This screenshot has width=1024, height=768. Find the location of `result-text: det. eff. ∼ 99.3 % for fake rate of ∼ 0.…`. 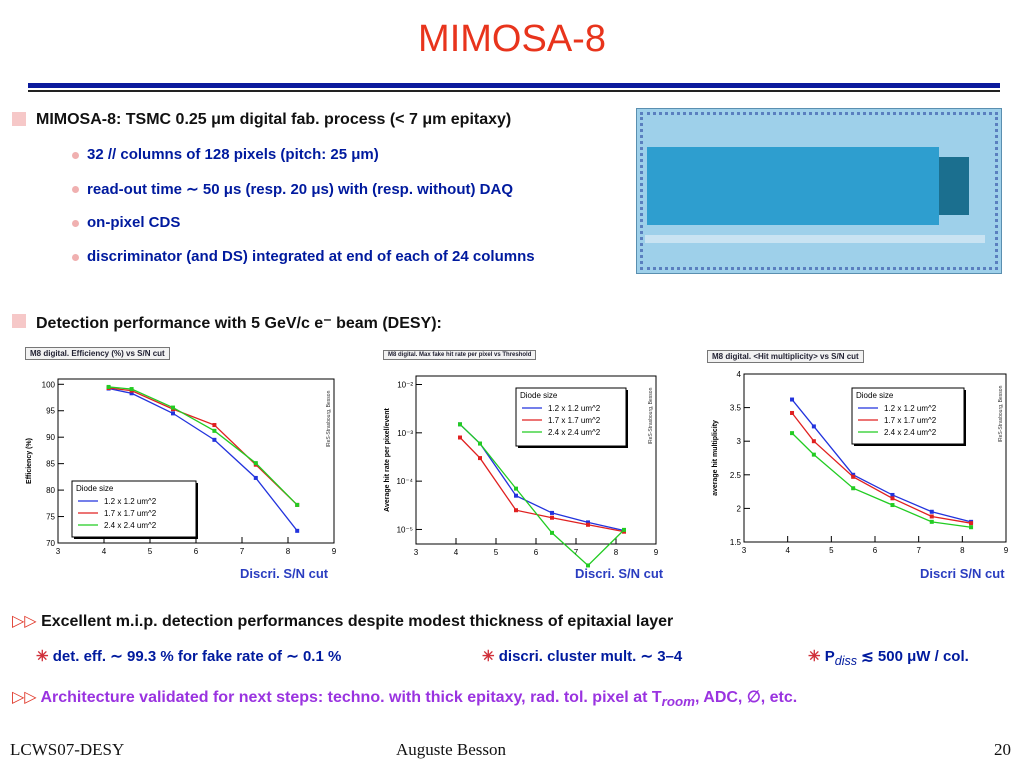

result-text: det. eff. ∼ 99.3 % for fake rate of ∼ 0.… is located at coordinates (197, 656).